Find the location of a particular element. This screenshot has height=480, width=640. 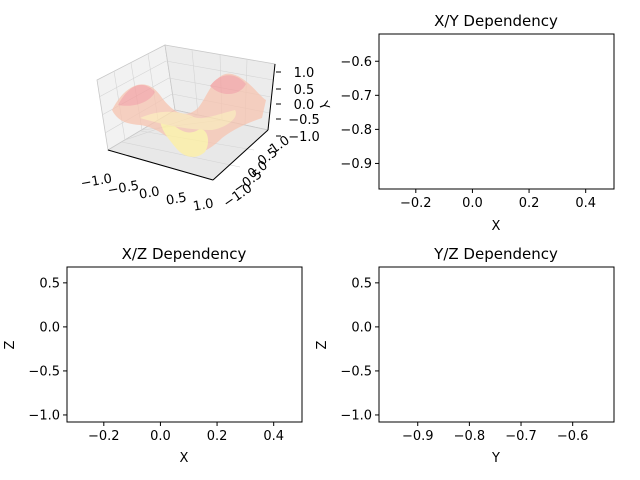

yz-plot-area is located at coordinates (496, 344).